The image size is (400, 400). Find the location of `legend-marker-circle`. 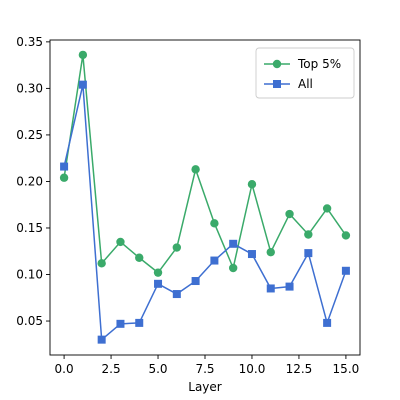

legend-marker-circle is located at coordinates (277, 64).